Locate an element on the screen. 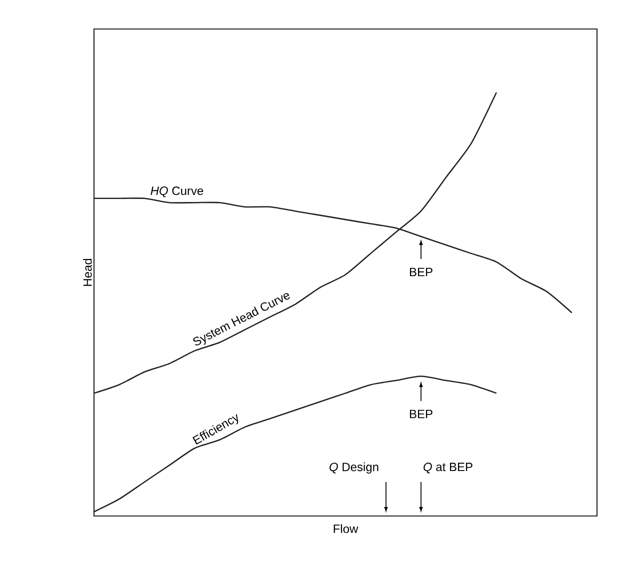 The width and height of the screenshot is (636, 574). series-label: HQ Curve is located at coordinates (177, 192).